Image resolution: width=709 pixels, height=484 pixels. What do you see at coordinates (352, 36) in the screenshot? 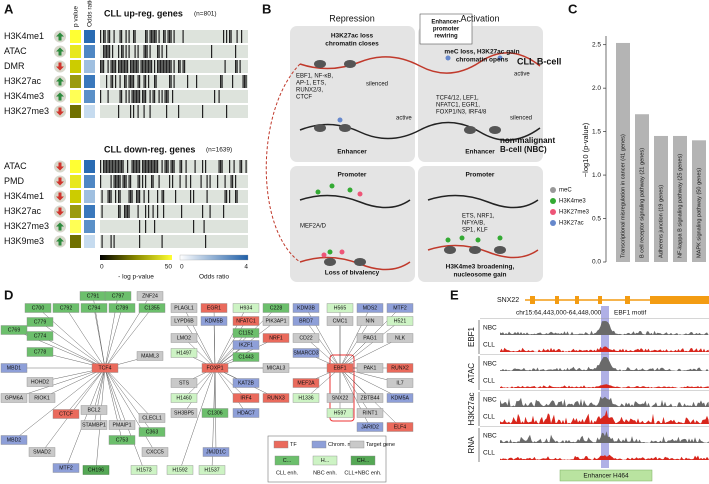
I see `change-label: H3K27ac loss` at bounding box center [352, 36].